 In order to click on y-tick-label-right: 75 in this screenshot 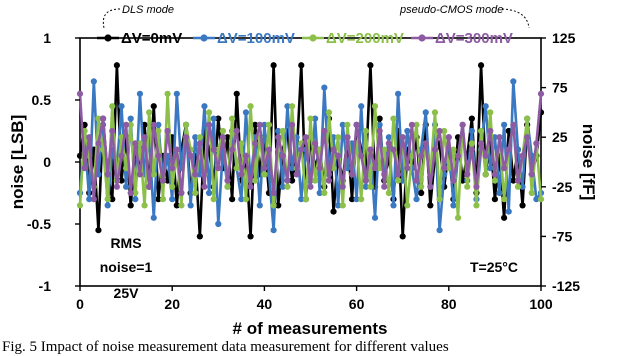, I will do `click(560, 88)`.